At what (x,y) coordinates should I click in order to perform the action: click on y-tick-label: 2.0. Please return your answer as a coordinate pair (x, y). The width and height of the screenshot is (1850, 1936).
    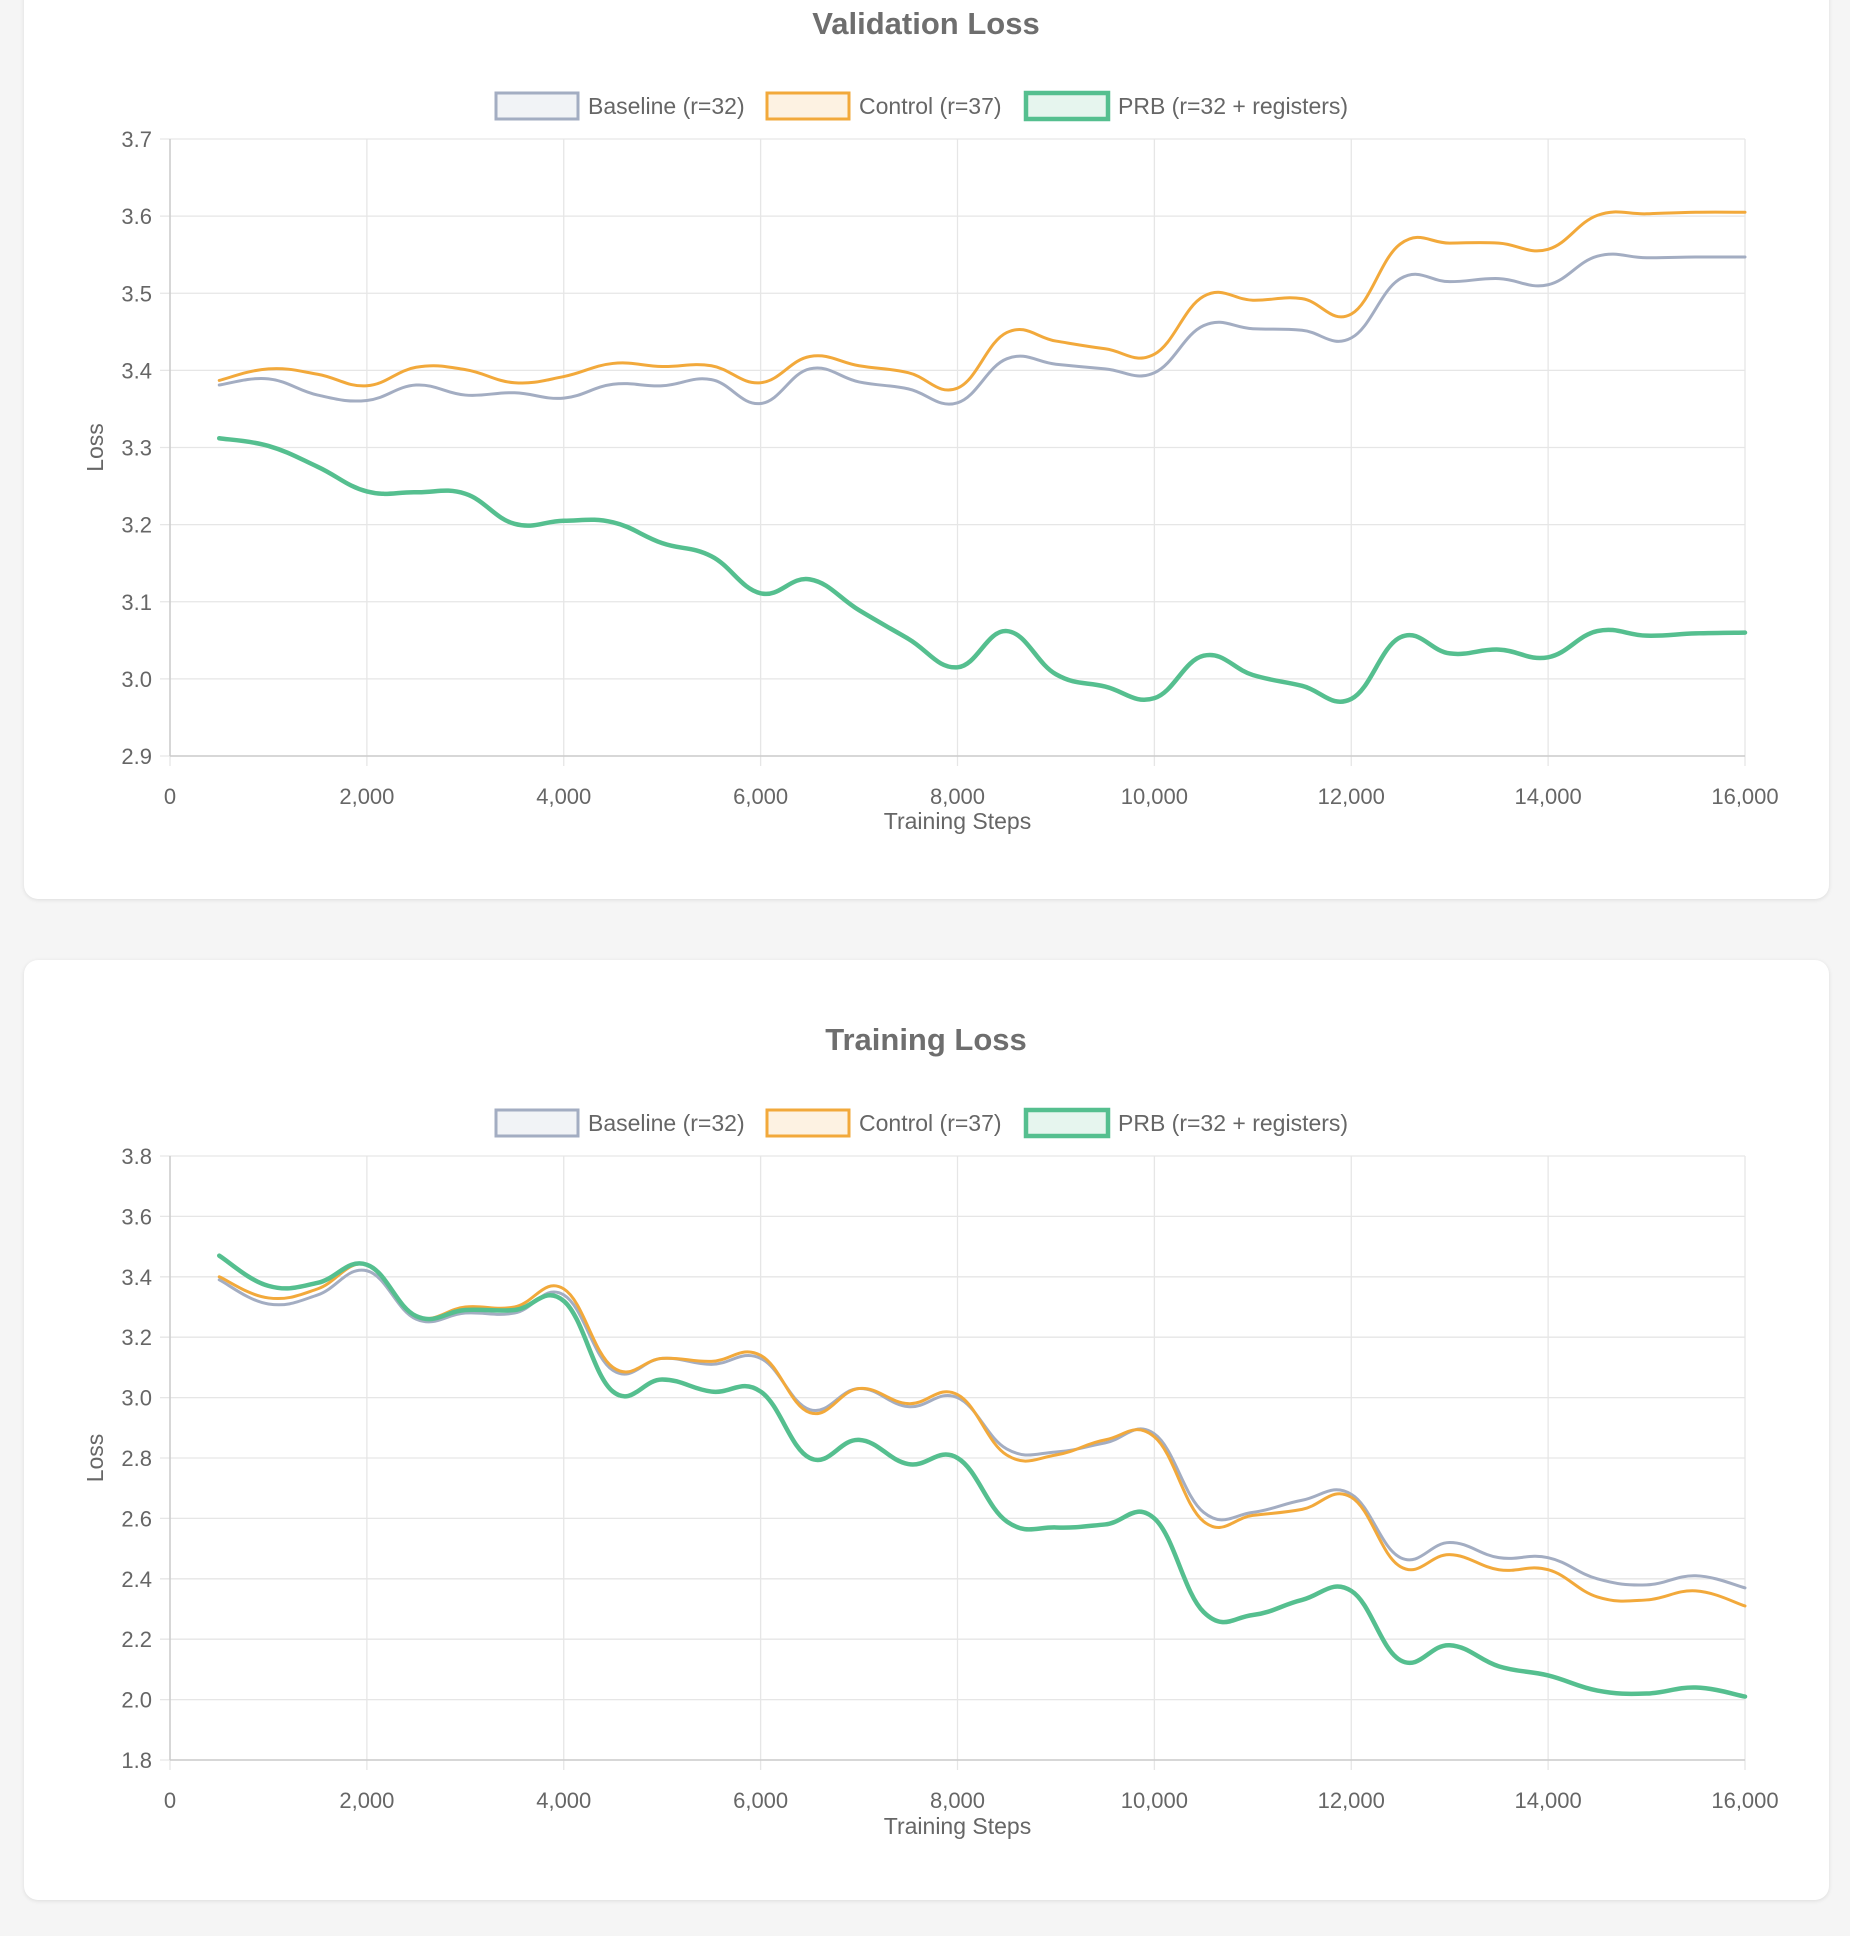
    Looking at the image, I should click on (136, 1700).